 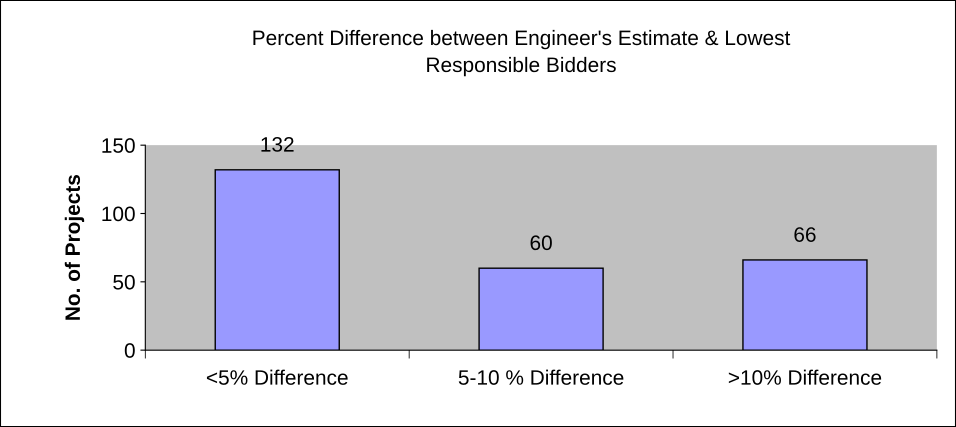 What do you see at coordinates (129, 350) in the screenshot?
I see `y-tick-label: 0` at bounding box center [129, 350].